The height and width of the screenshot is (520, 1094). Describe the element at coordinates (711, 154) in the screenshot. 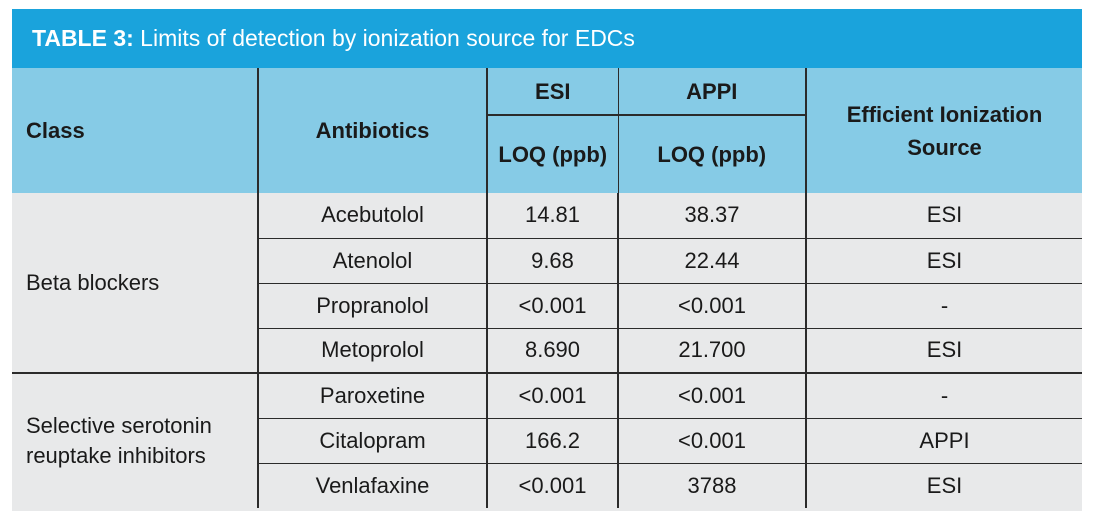

I see `header-appi-loq: LOQ (ppb)` at that location.